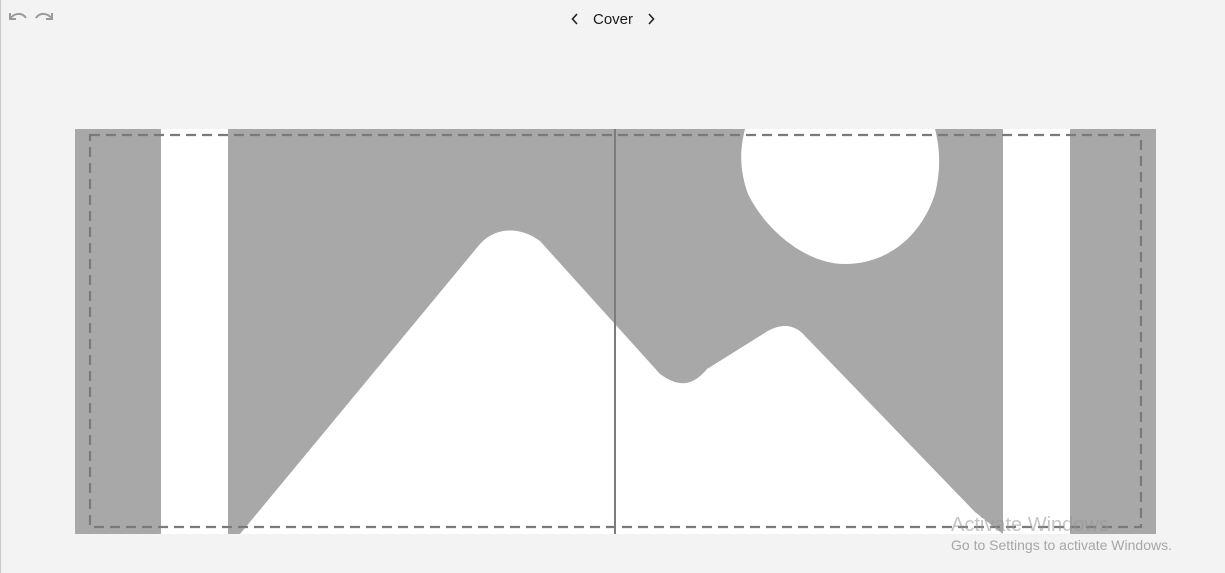 This screenshot has width=1225, height=573. Describe the element at coordinates (118, 331) in the screenshot. I see `left-bleed` at that location.